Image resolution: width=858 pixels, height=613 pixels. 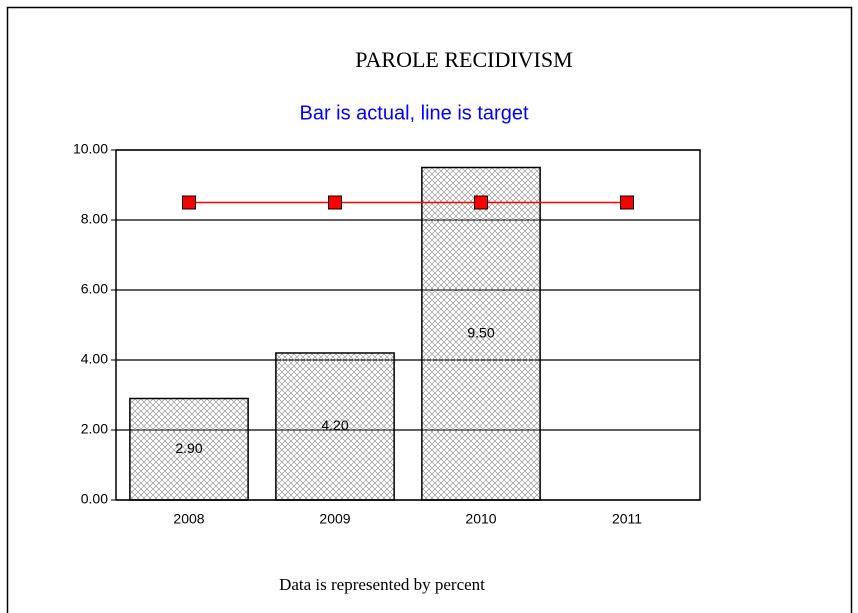 I want to click on data-label: 2.90, so click(x=188, y=448).